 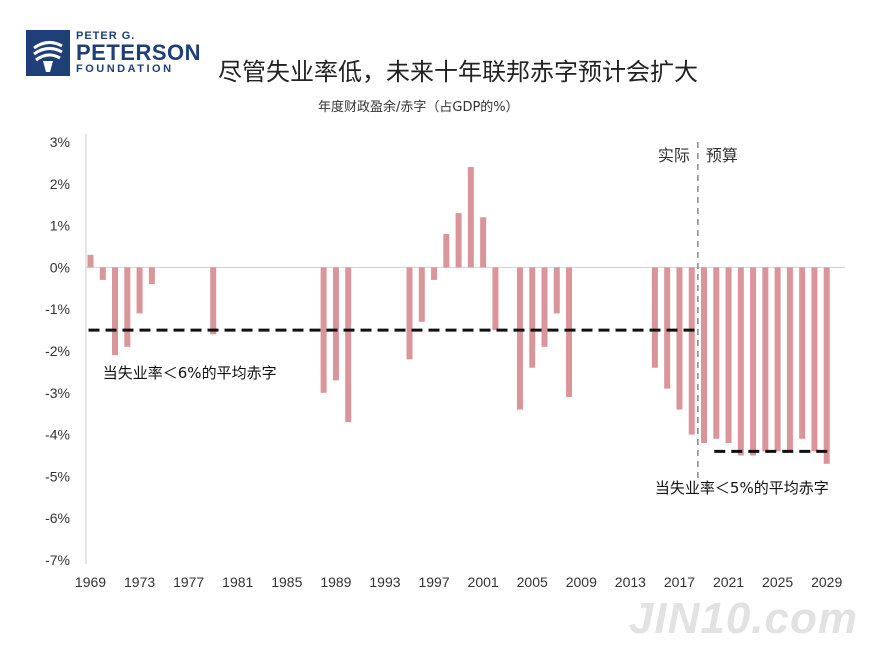 I want to click on x-tick-label: 1977, so click(x=188, y=582).